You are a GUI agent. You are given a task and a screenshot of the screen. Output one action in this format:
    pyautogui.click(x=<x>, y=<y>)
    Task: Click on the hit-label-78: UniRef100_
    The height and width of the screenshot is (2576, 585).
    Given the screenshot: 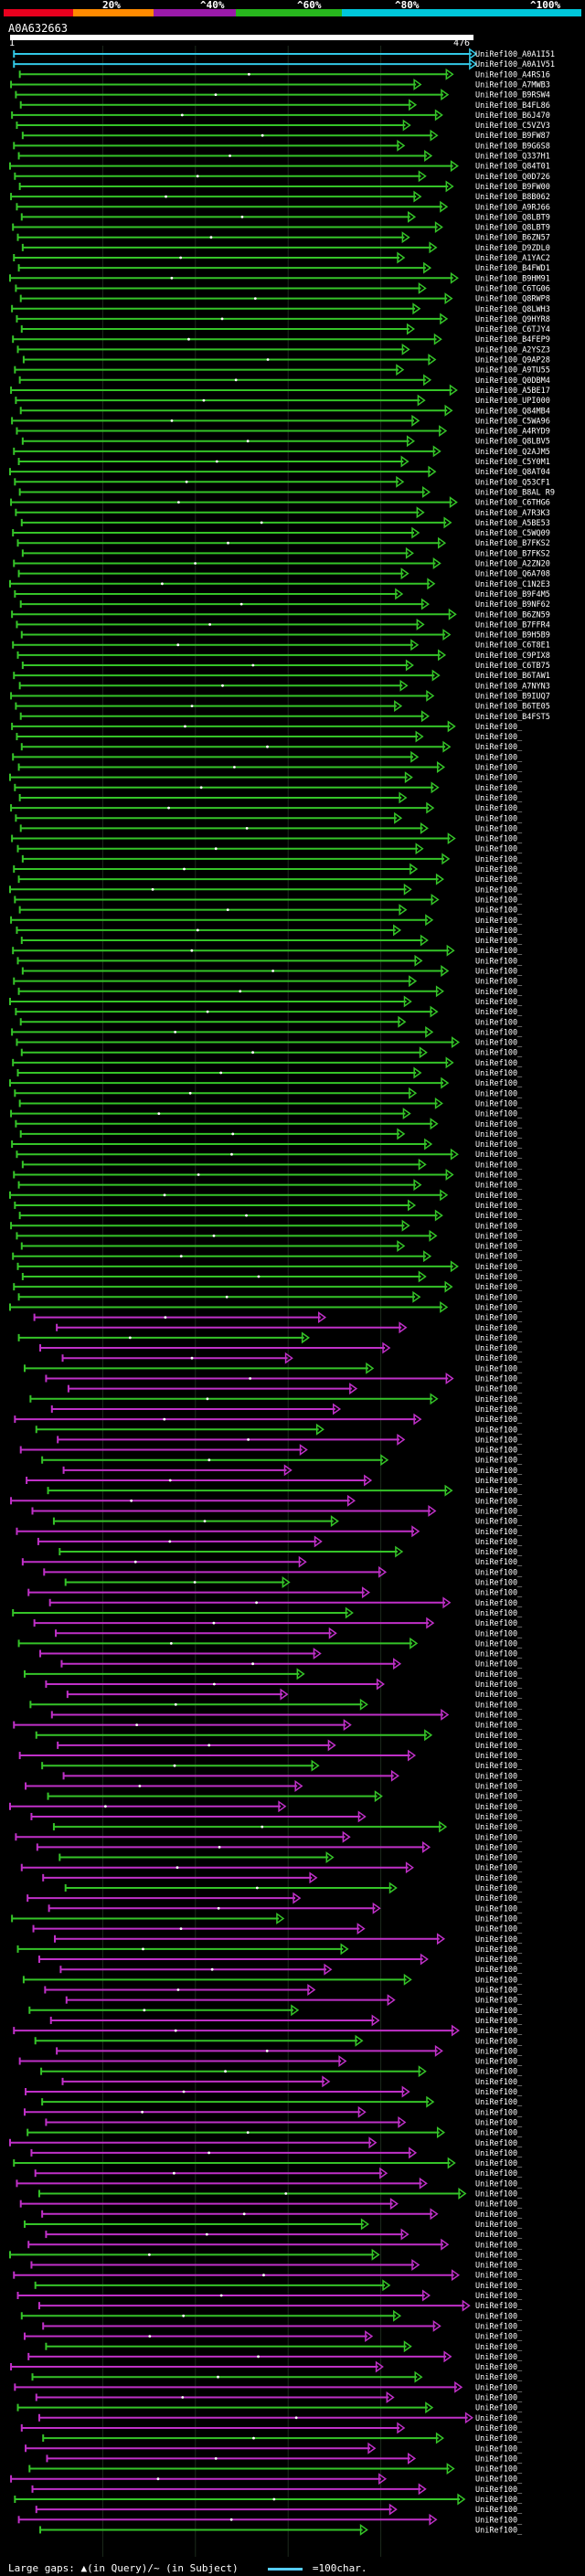 What is the action you would take?
    pyautogui.click(x=499, y=849)
    